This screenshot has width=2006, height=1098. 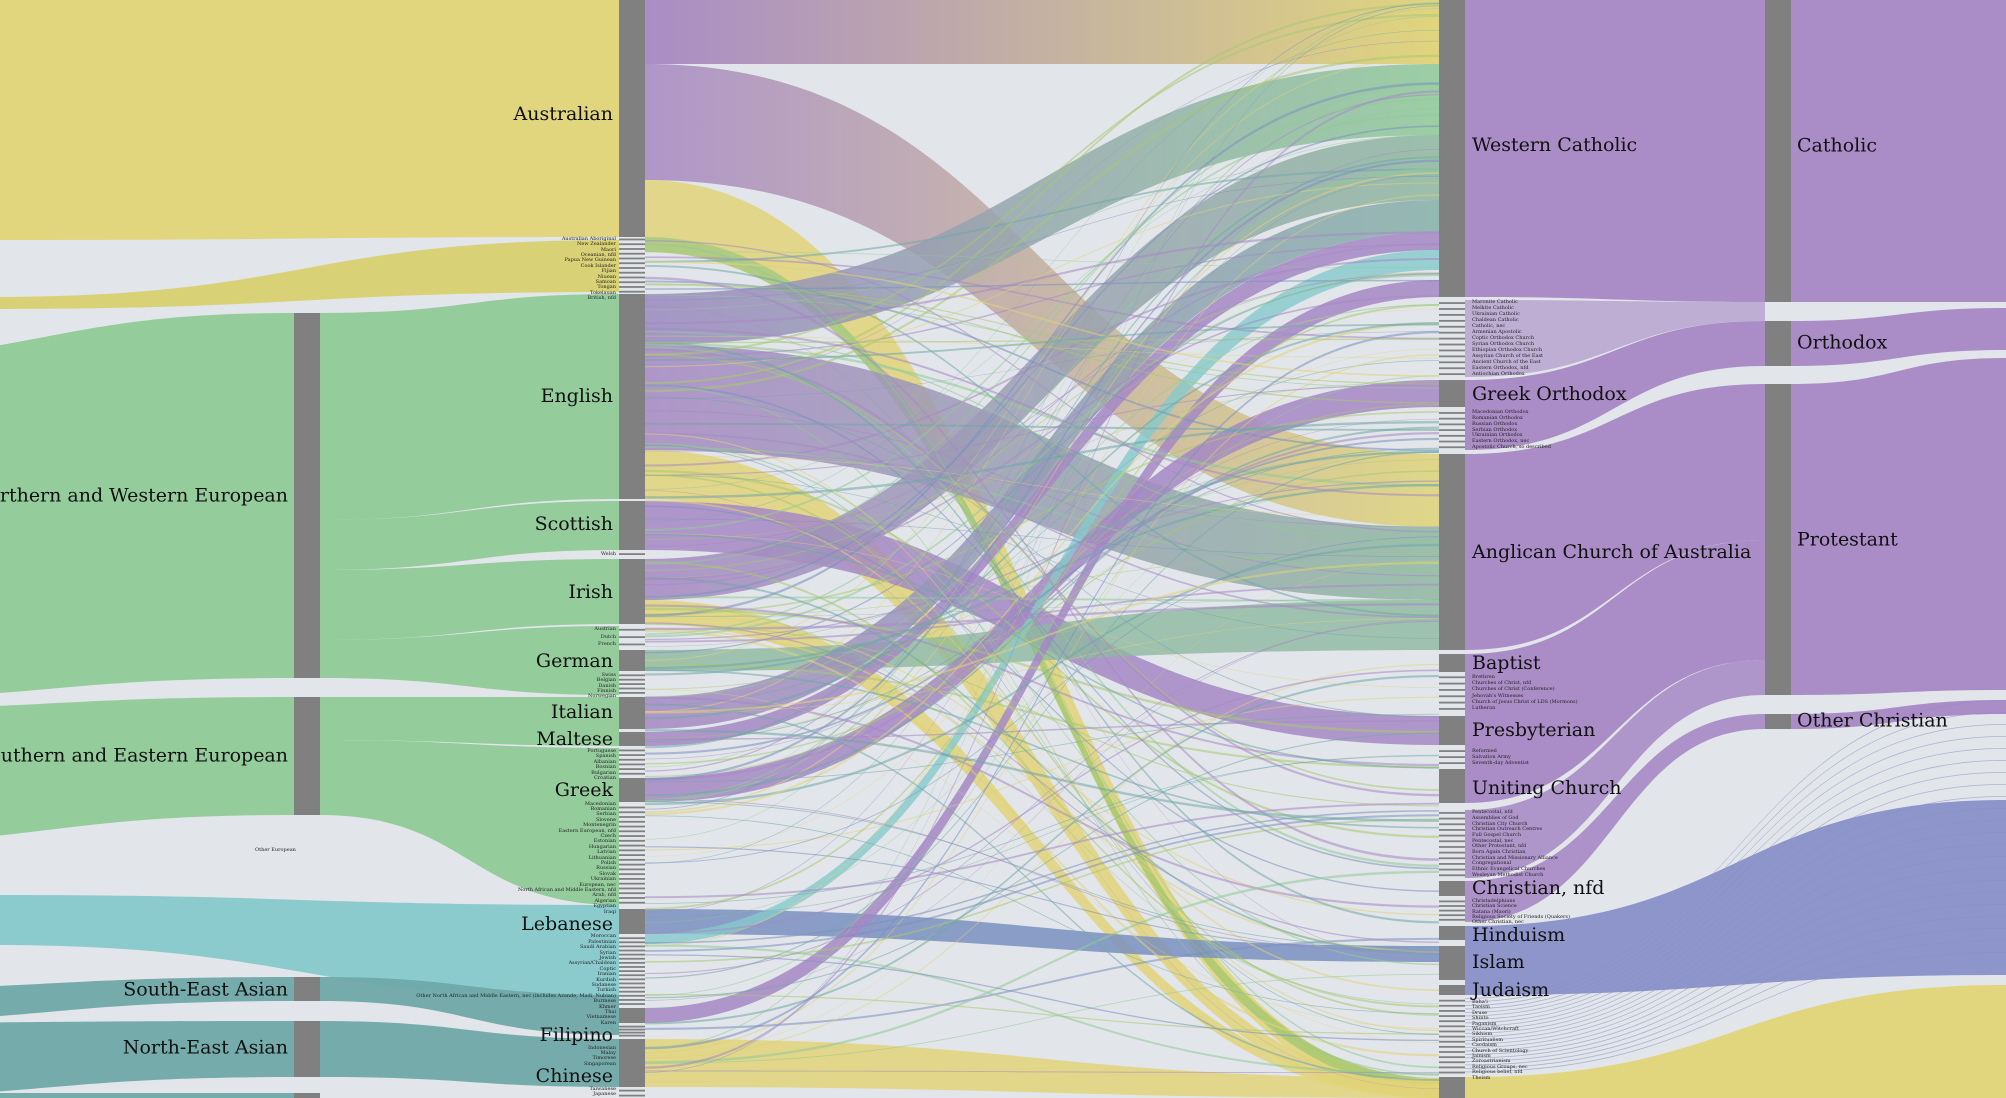 I want to click on node-se-asian, so click(x=307, y=989).